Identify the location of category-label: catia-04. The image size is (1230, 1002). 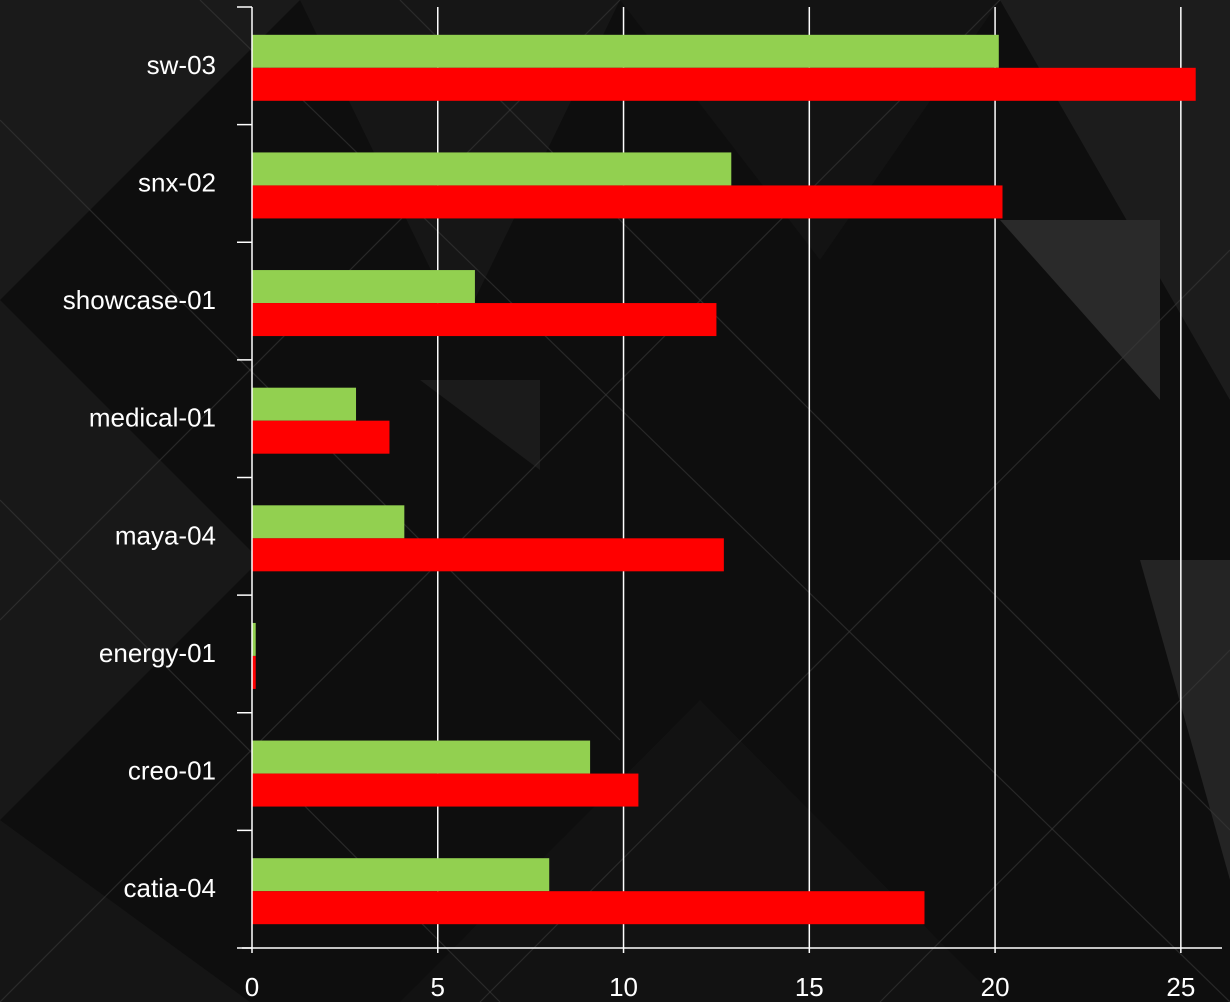
(170, 888).